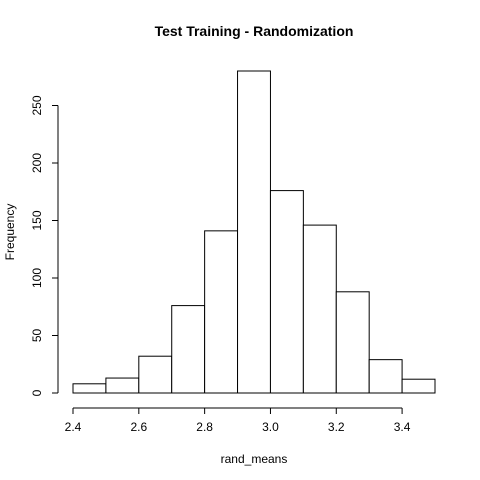 This screenshot has height=480, width=480. I want to click on x-tick-label: 2.4, so click(73, 427).